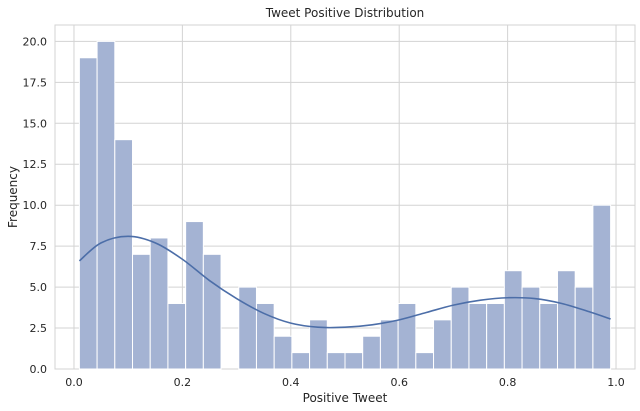 The width and height of the screenshot is (640, 411). Describe the element at coordinates (35, 123) in the screenshot. I see `y-tick-label: 15.0` at that location.